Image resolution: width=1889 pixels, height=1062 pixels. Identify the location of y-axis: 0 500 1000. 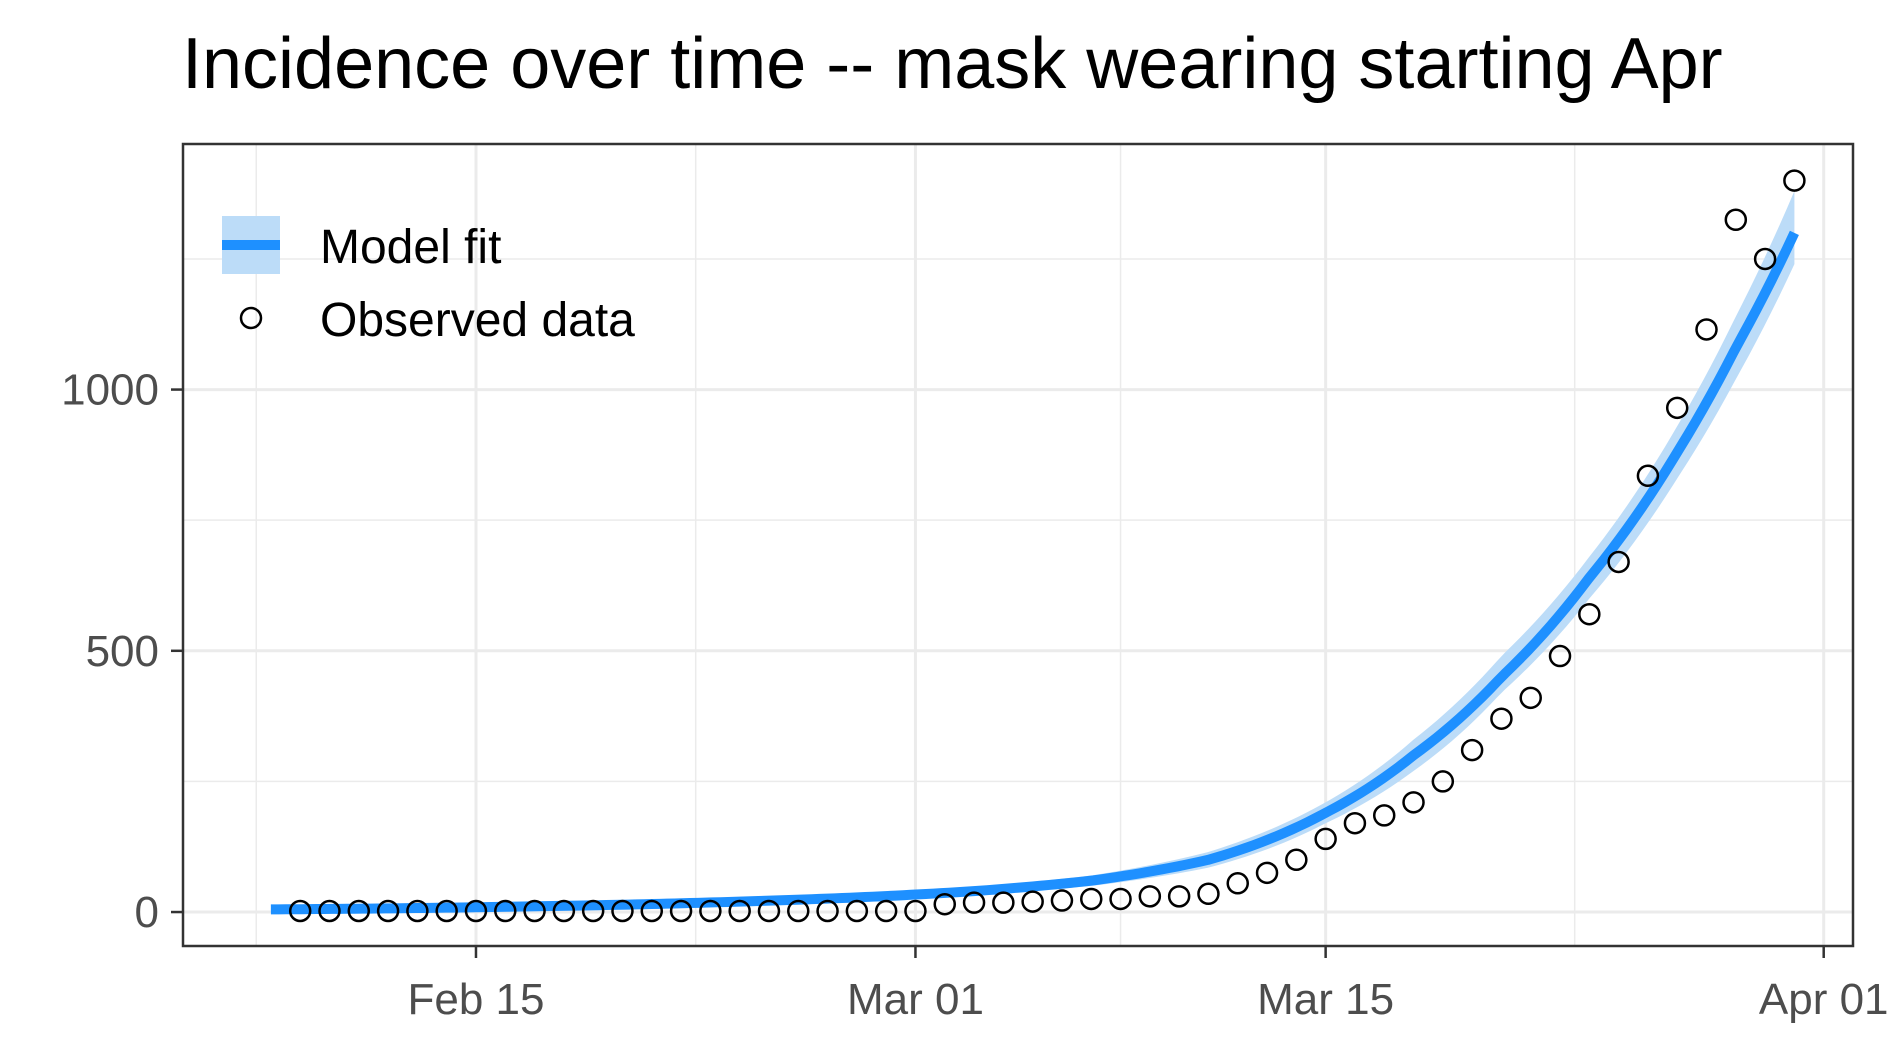
(122, 651).